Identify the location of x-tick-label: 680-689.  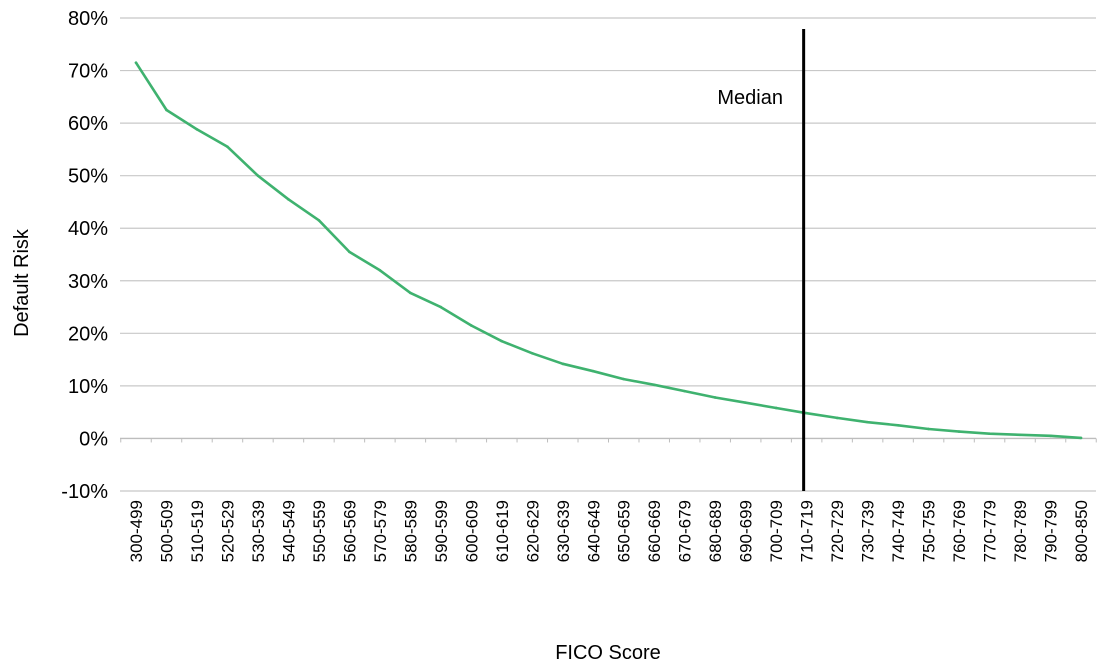
(715, 531).